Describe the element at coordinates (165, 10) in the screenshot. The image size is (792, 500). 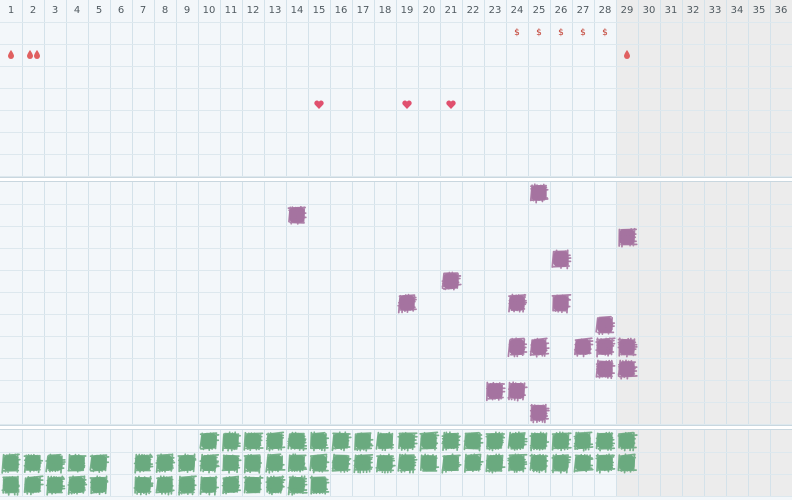
I see `day-number: 8` at that location.